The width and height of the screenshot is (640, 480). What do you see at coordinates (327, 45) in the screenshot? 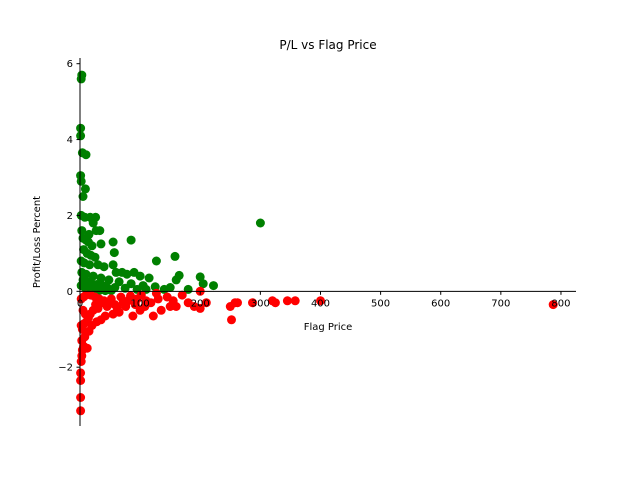
I see `chart-title: P/L vs Flag Price` at bounding box center [327, 45].